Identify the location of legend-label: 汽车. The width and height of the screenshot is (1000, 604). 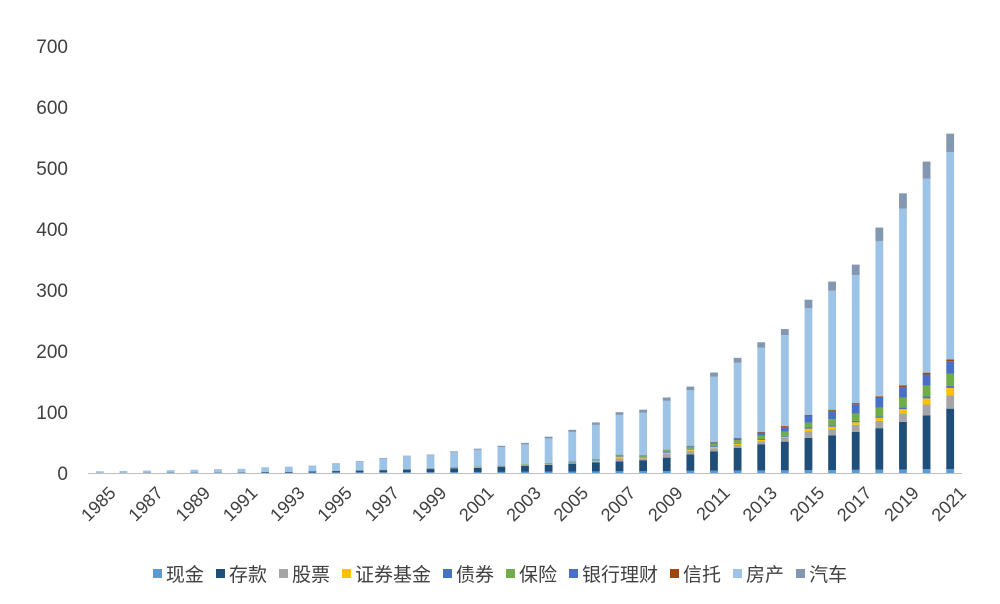
(828, 574).